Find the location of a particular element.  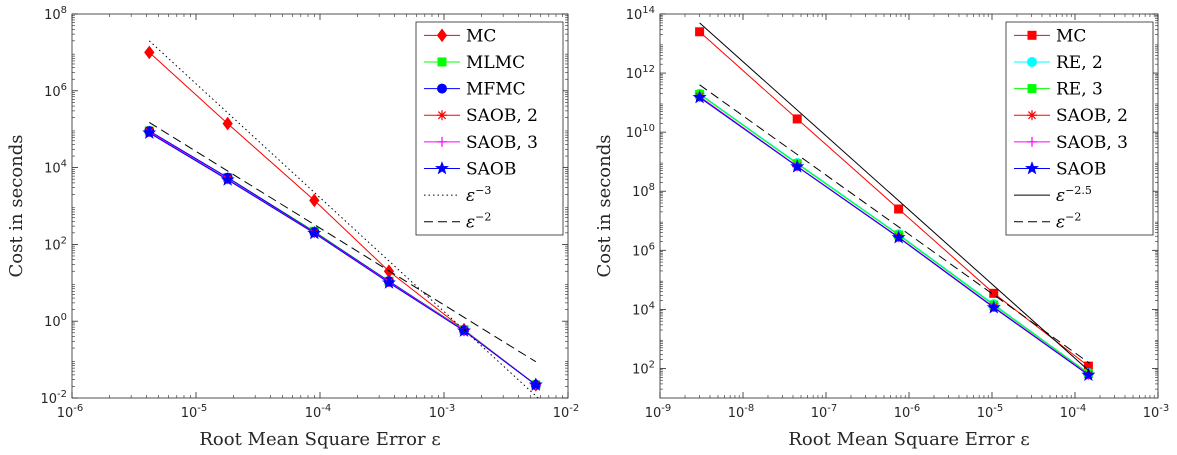

legend-label: RE, 3 is located at coordinates (1079, 90).